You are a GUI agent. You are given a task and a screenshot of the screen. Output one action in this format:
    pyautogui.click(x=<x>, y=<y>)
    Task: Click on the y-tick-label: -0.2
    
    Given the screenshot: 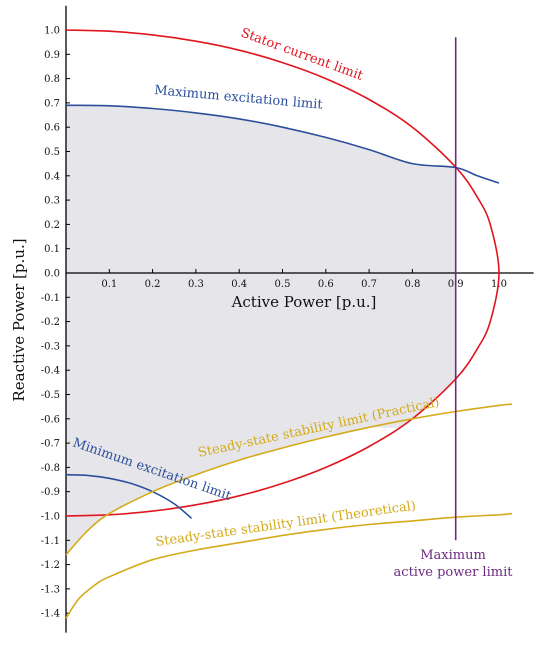 What is the action you would take?
    pyautogui.click(x=50, y=322)
    